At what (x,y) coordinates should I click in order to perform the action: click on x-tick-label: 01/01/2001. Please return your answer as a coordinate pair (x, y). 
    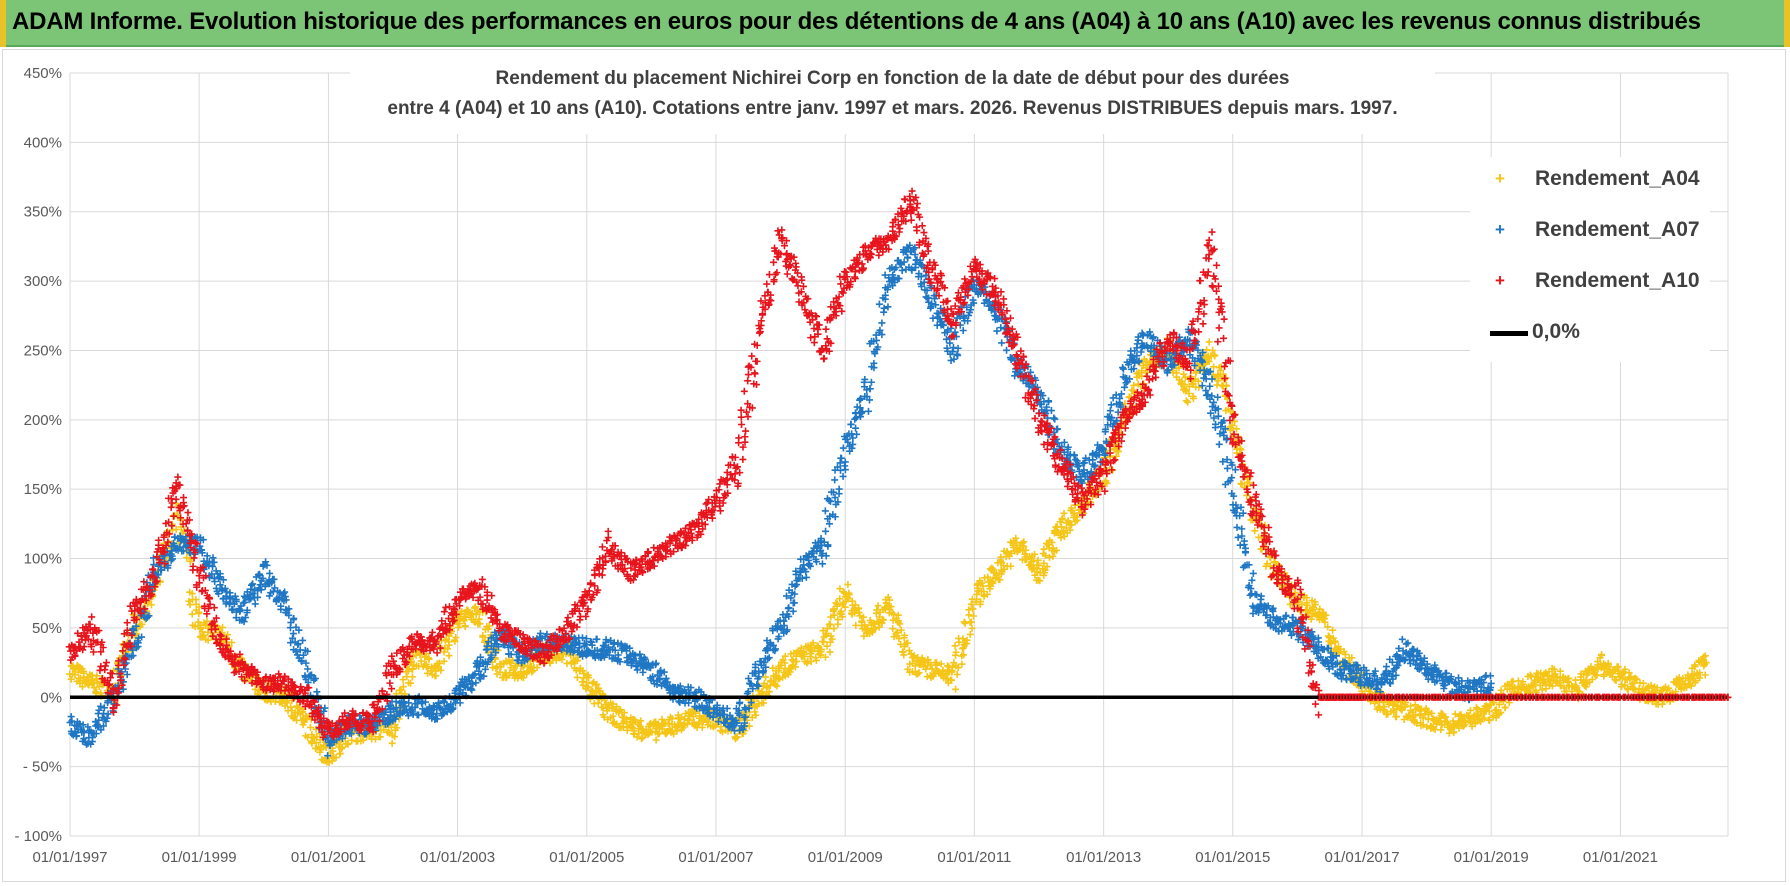
    Looking at the image, I should click on (328, 857).